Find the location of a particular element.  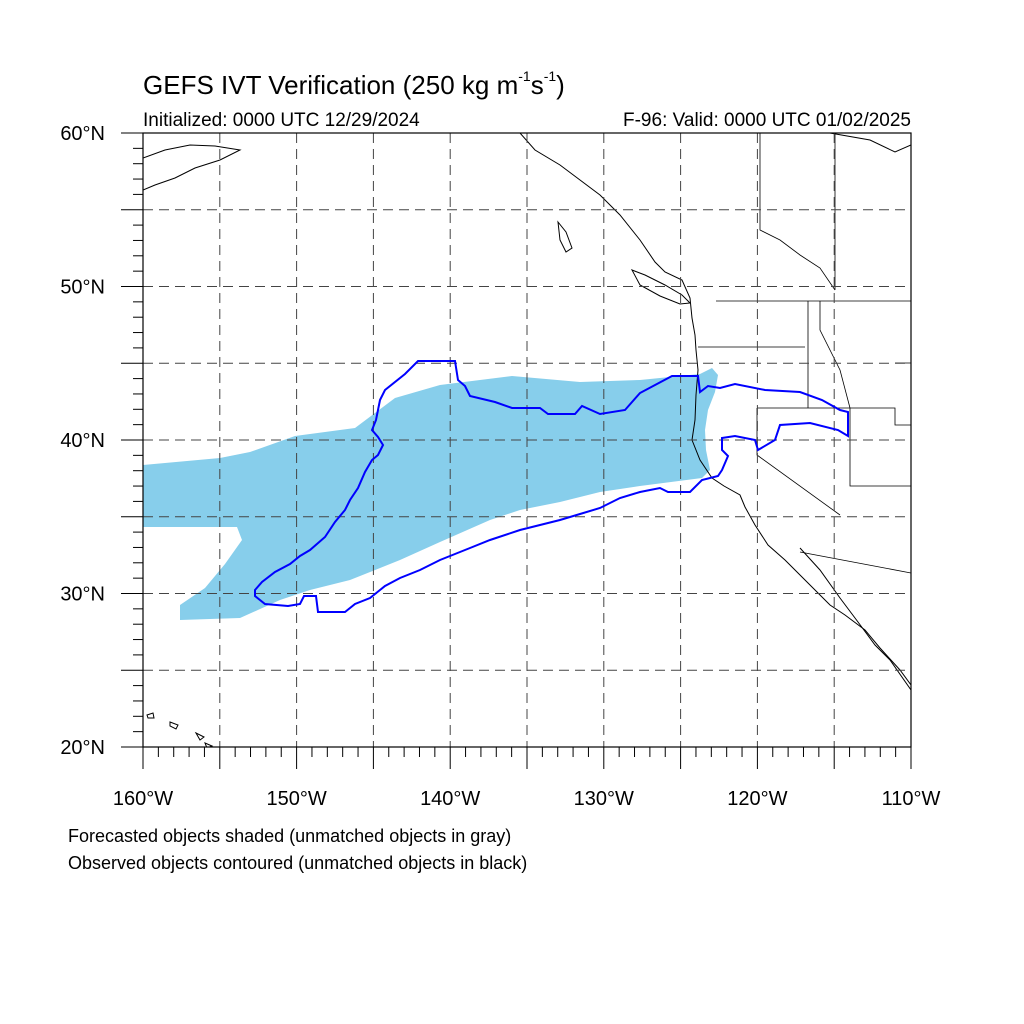

haida-gwaii is located at coordinates (565, 236).